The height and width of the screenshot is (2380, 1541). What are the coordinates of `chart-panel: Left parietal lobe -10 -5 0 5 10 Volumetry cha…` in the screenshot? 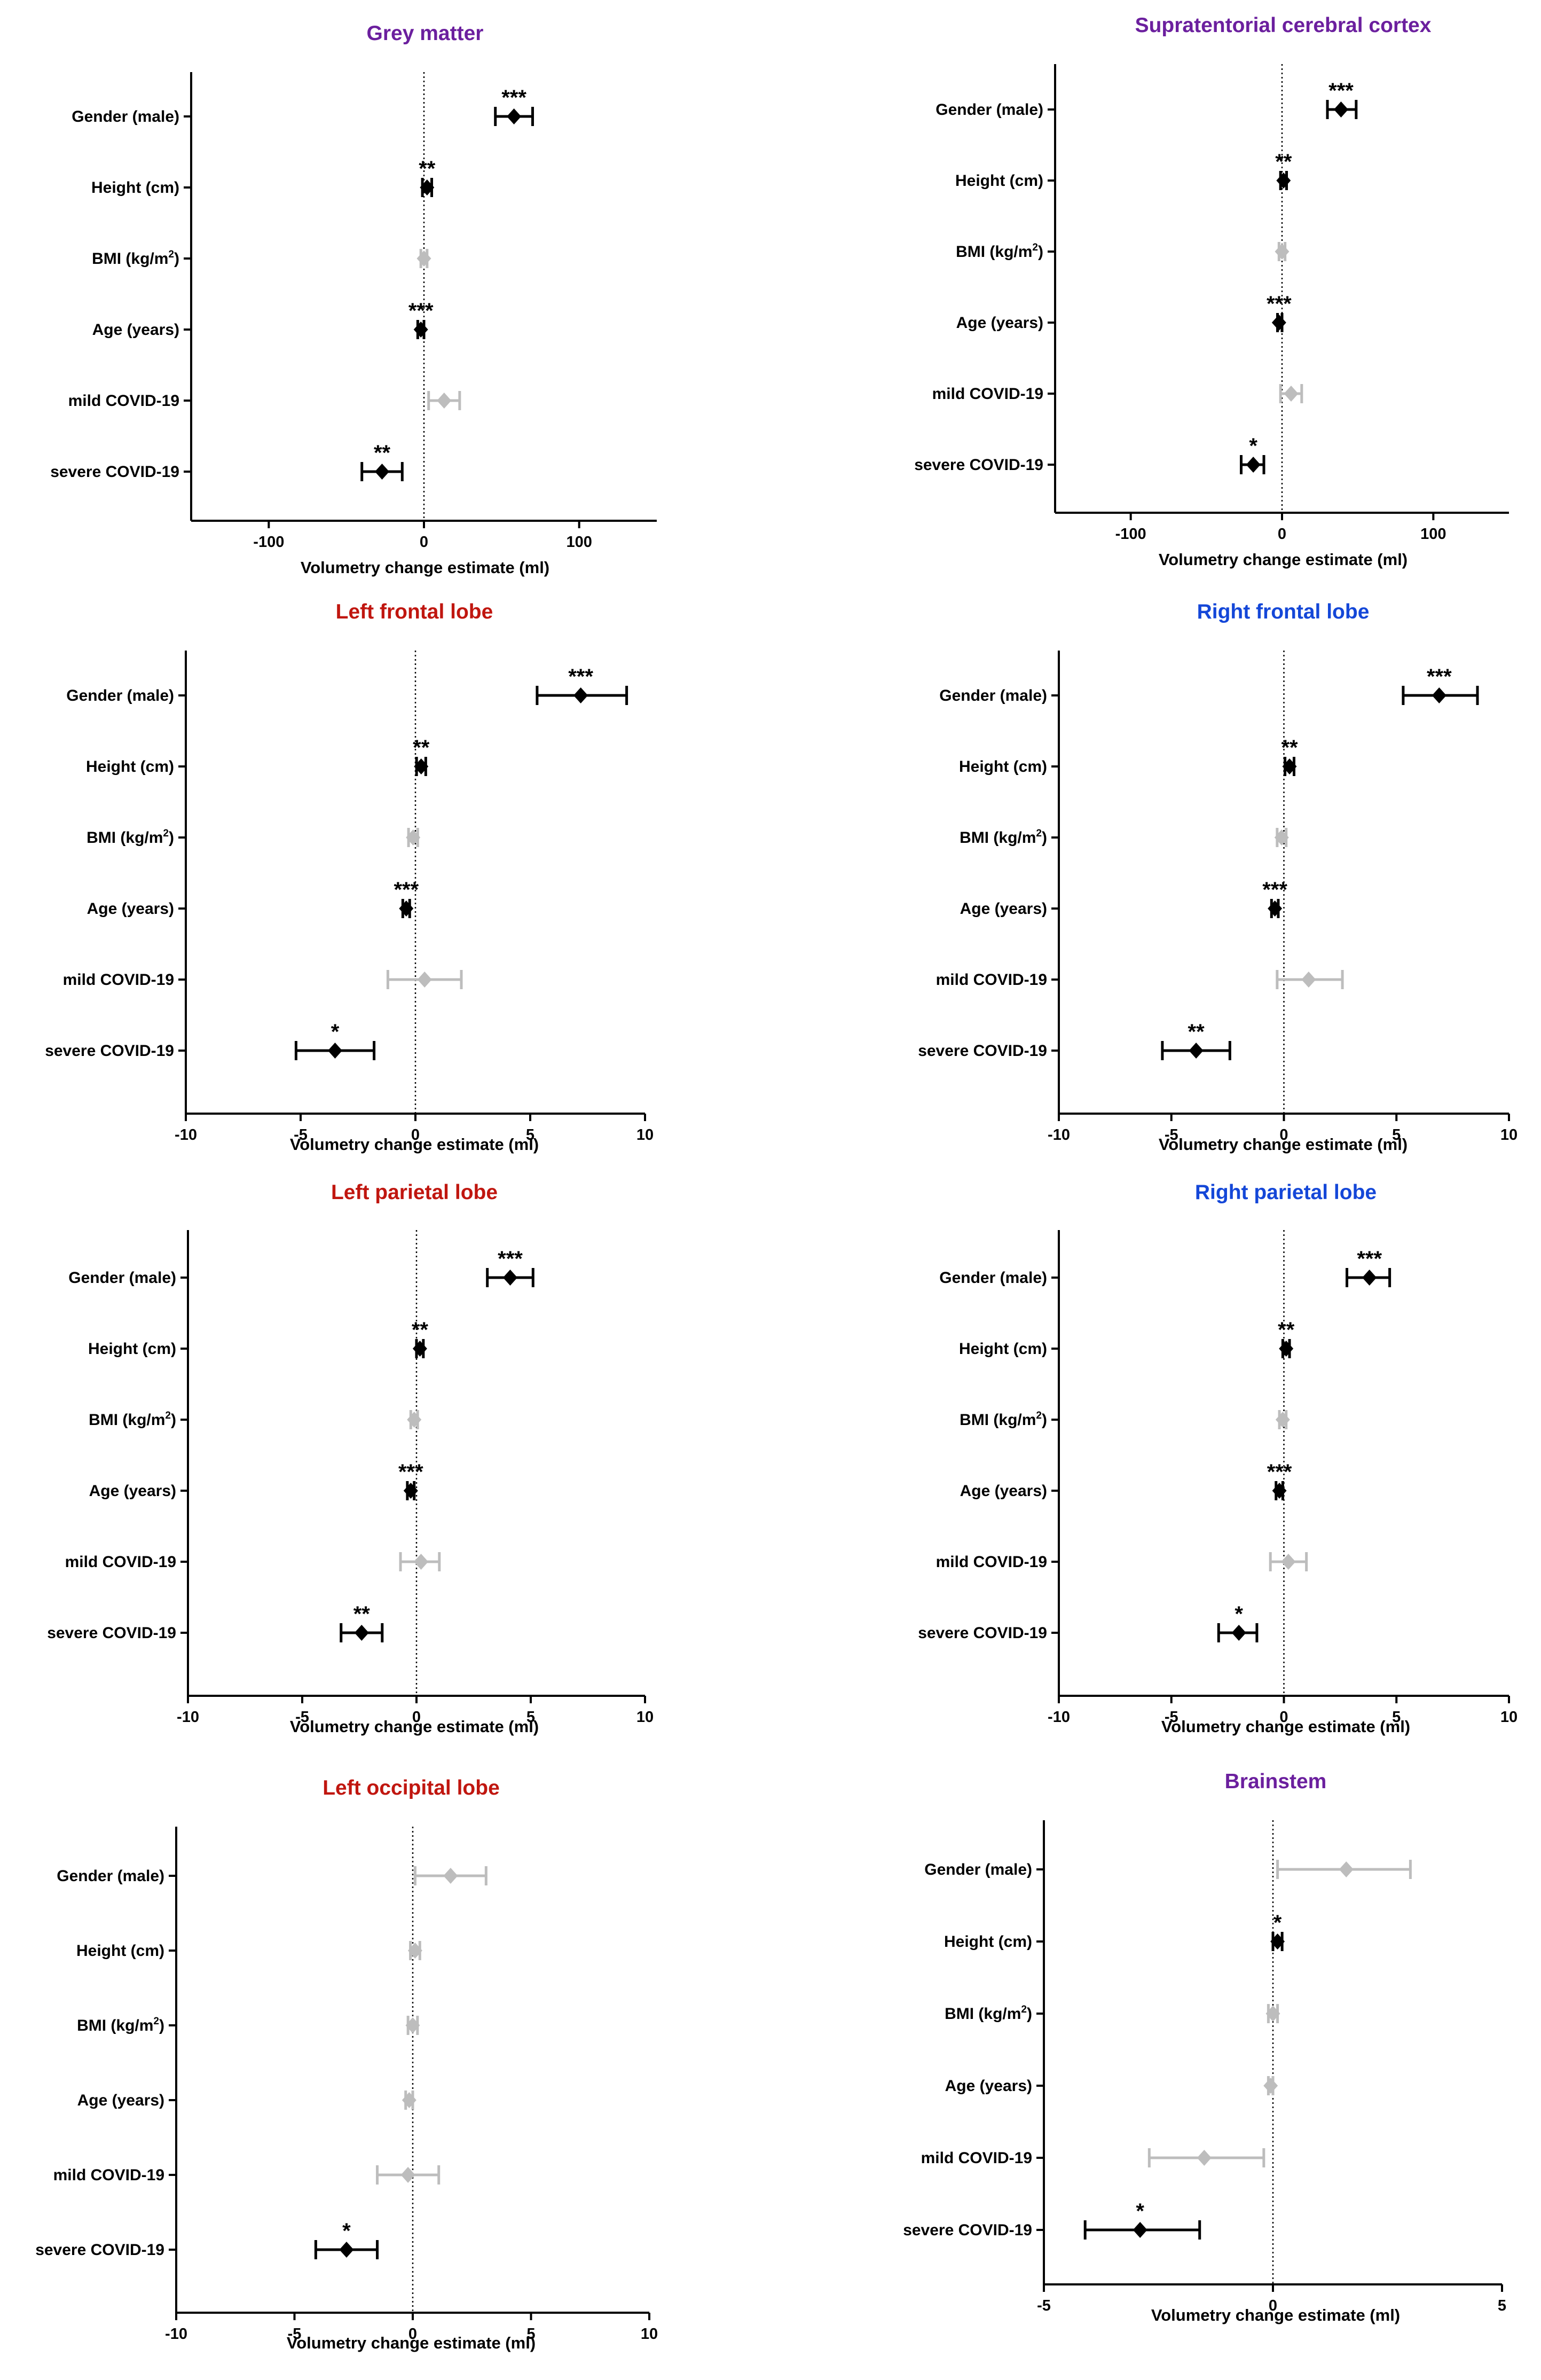 It's located at (351, 1458).